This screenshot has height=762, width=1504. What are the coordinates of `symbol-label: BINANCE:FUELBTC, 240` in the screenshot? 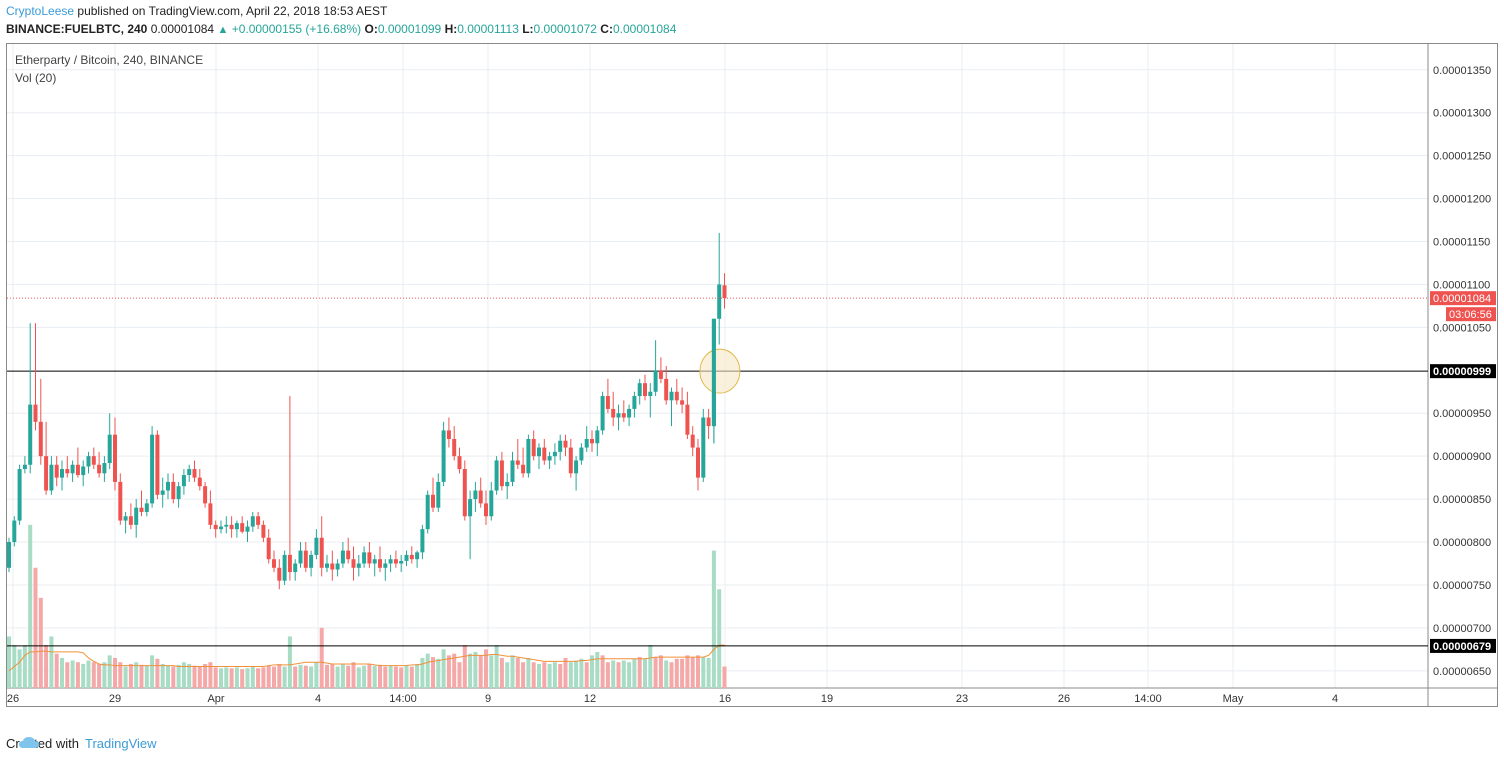 It's located at (77, 29).